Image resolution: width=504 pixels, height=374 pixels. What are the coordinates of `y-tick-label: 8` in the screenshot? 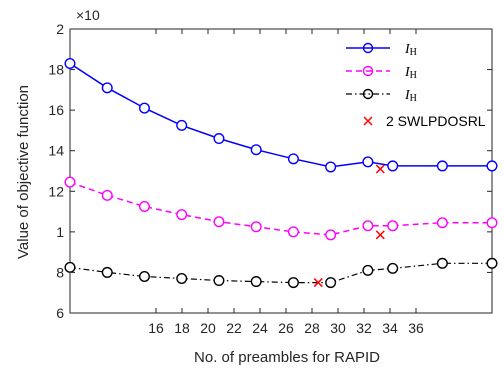 It's located at (60, 272).